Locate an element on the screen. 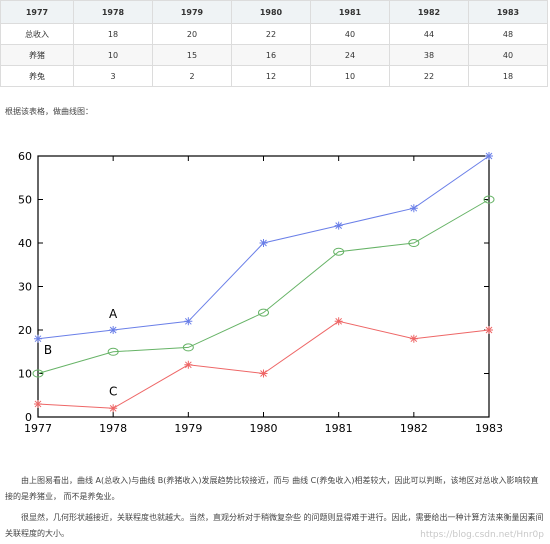 Image resolution: width=550 pixels, height=544 pixels. table-row: 总收入 18 20 22 40 44 48 is located at coordinates (274, 34).